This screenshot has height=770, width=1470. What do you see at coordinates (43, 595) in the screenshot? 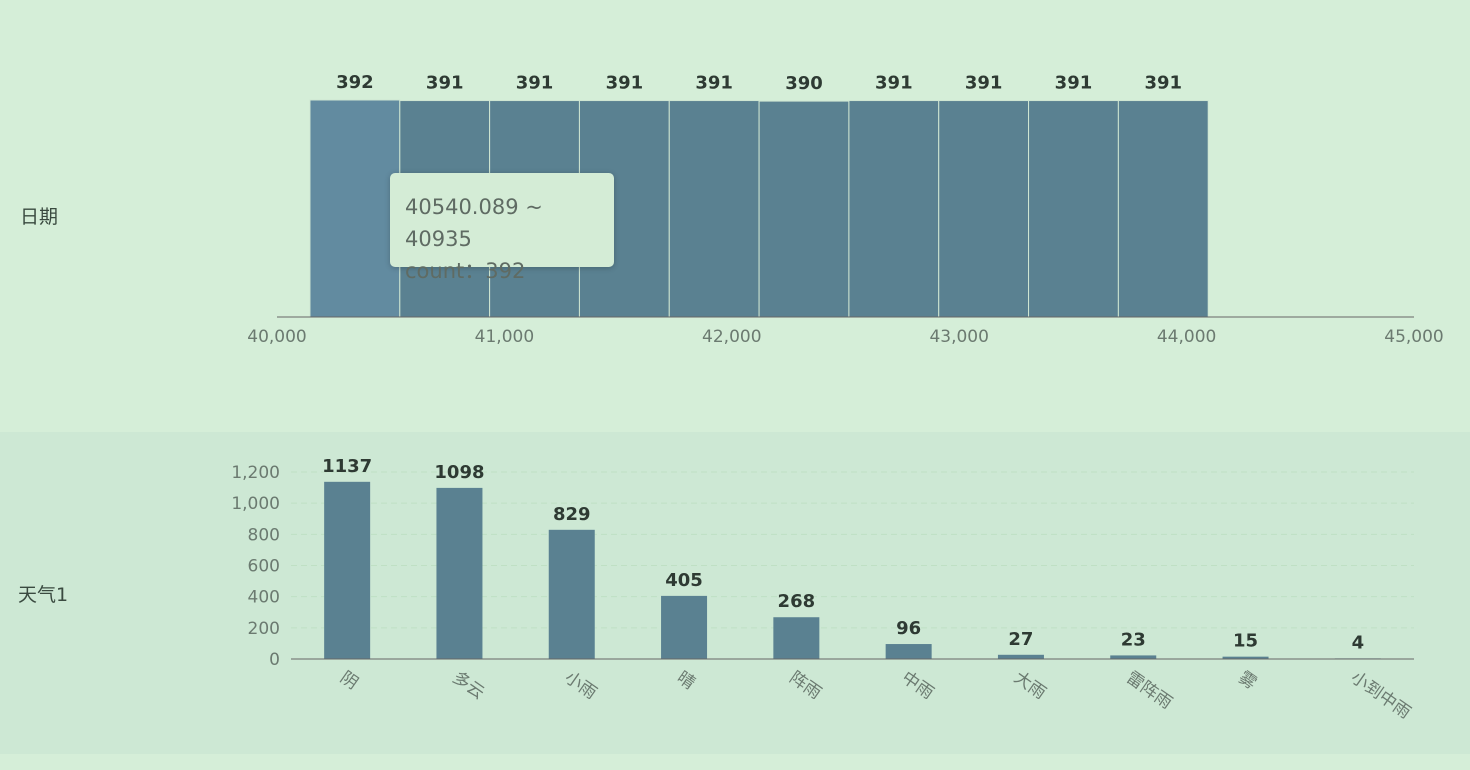
I see `row-label-weather: 天气1` at bounding box center [43, 595].